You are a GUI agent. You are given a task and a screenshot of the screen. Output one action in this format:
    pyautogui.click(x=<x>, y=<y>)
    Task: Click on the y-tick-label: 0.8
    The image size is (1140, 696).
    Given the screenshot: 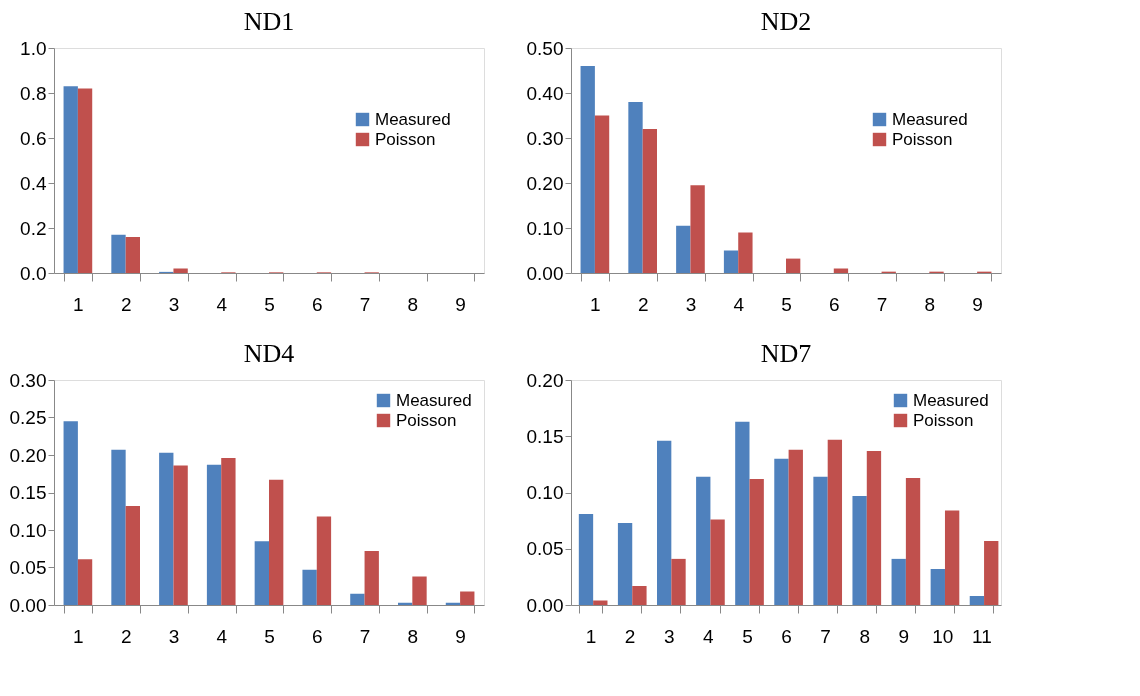 What is the action you would take?
    pyautogui.click(x=33, y=93)
    